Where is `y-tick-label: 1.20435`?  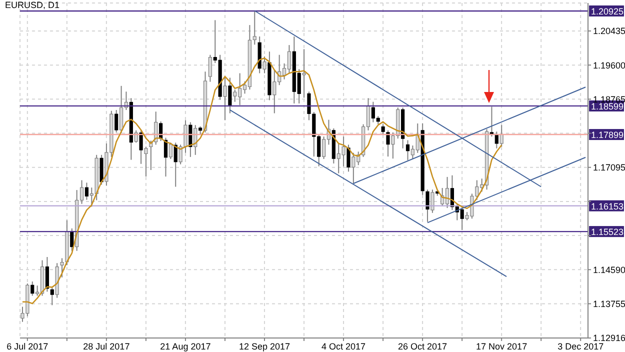 y-tick-label: 1.20435 is located at coordinates (609, 31).